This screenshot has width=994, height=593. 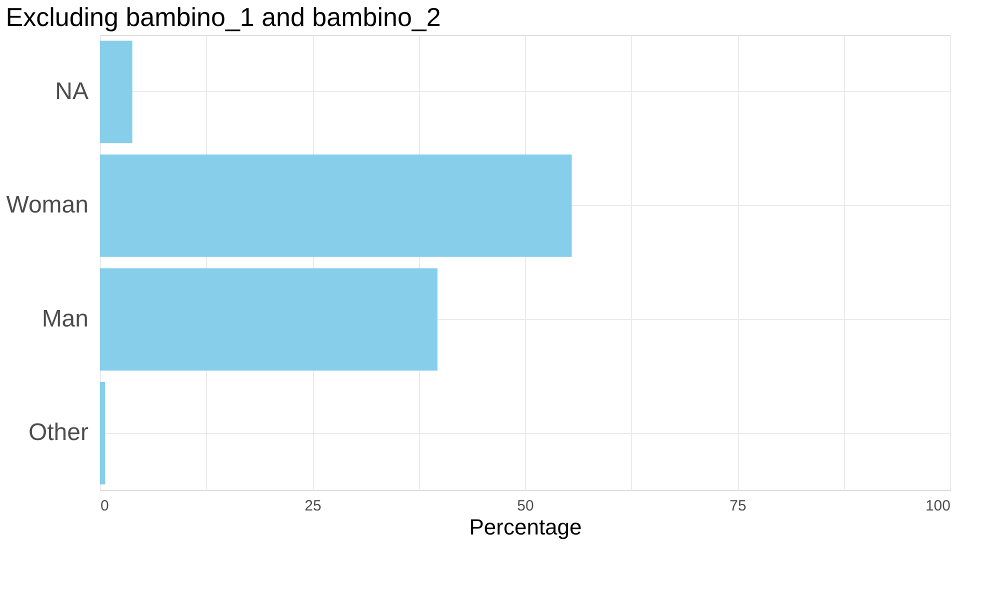 I want to click on x-tick-label: 100, so click(x=937, y=506).